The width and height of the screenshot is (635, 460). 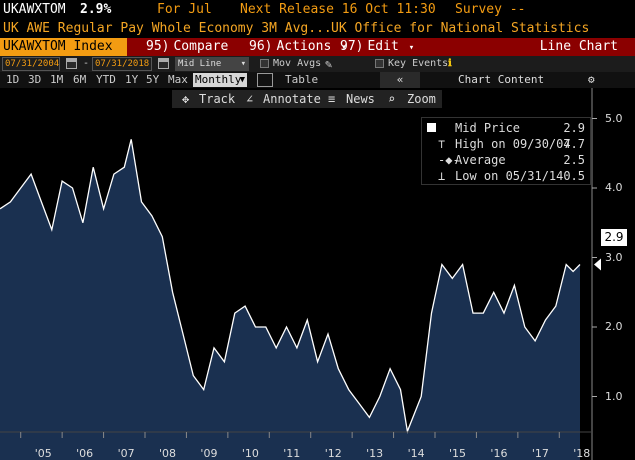 What do you see at coordinates (450, 63) in the screenshot?
I see `info-icon: ℹ` at bounding box center [450, 63].